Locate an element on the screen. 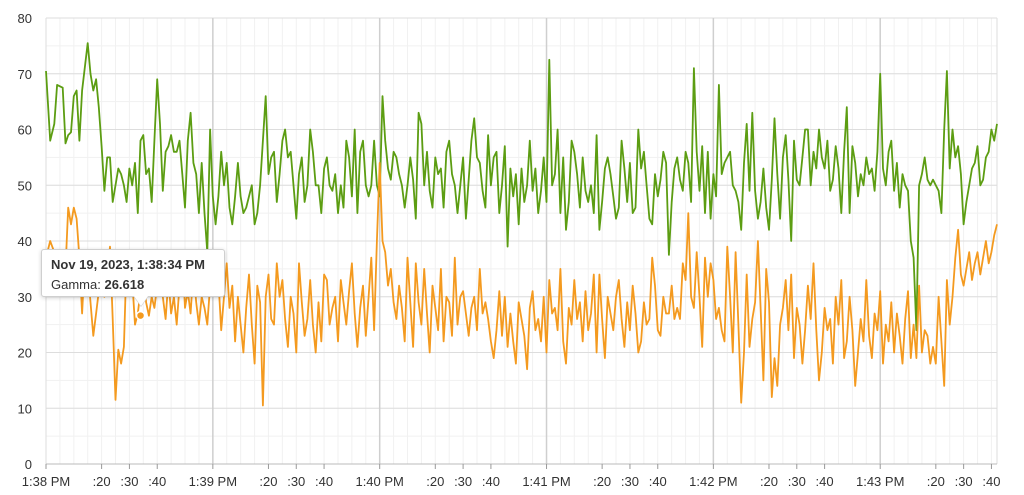 The width and height of the screenshot is (1024, 495). x-tick-label: 1:39 PM is located at coordinates (213, 481).